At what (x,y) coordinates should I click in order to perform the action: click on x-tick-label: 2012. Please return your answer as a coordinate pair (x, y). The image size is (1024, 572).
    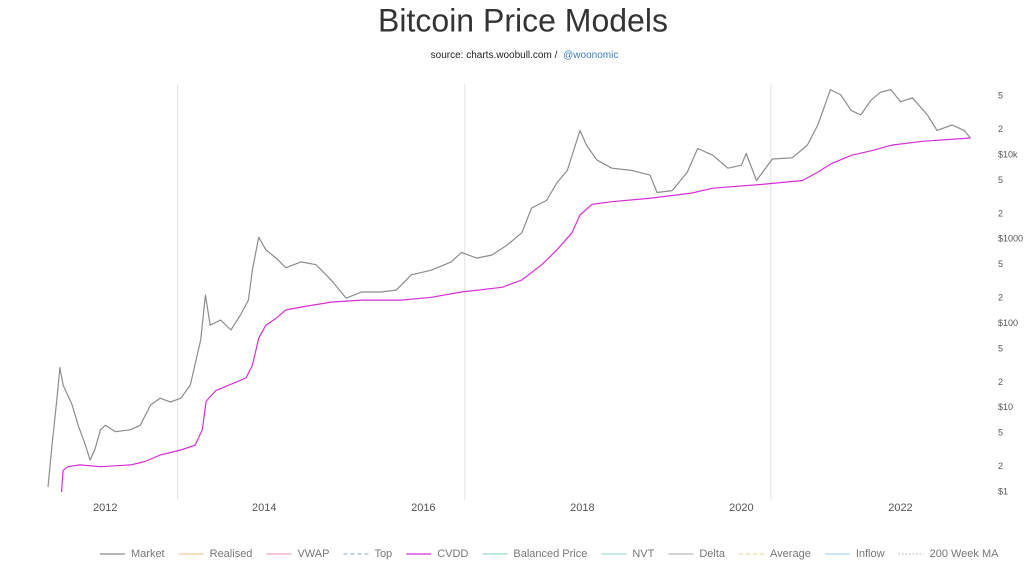
    Looking at the image, I should click on (105, 508).